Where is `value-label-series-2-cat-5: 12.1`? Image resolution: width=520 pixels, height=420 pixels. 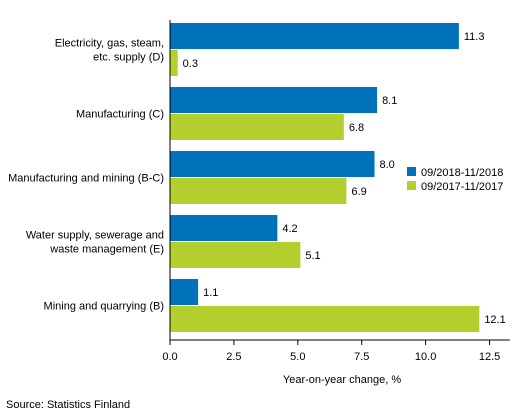
value-label-series-2-cat-5: 12.1 is located at coordinates (494, 320).